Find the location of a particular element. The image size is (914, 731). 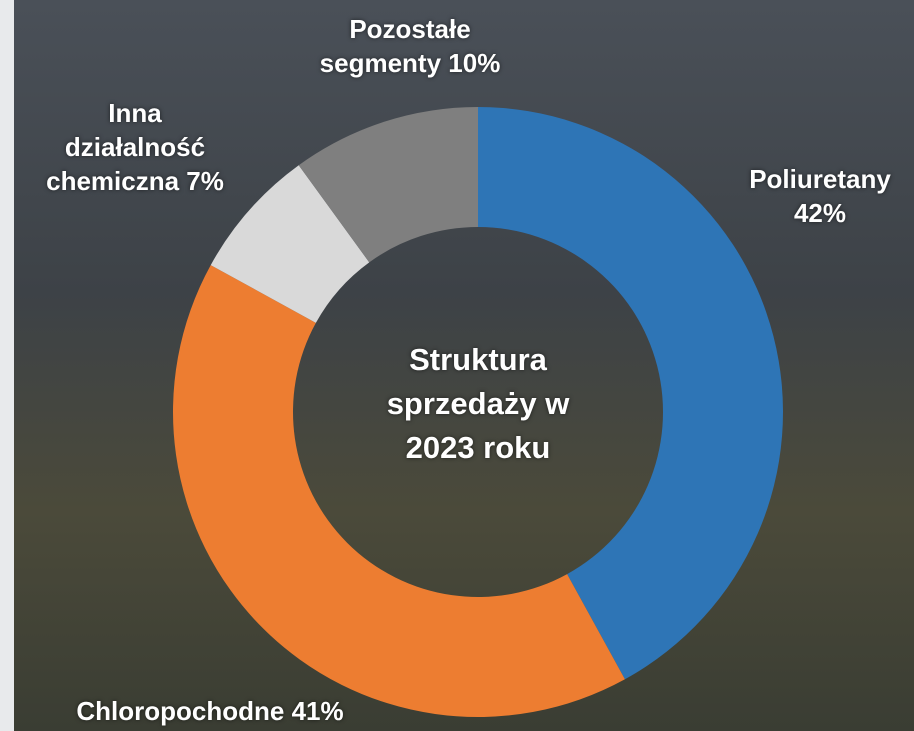

chart-title: Struktura sprzedaży w 2023 roku is located at coordinates (478, 403).